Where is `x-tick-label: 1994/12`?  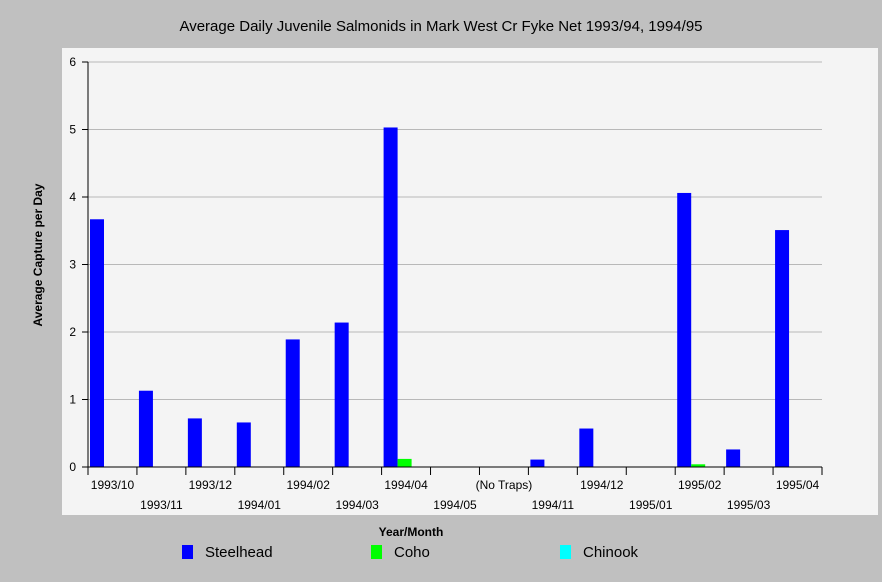
x-tick-label: 1994/12 is located at coordinates (602, 485).